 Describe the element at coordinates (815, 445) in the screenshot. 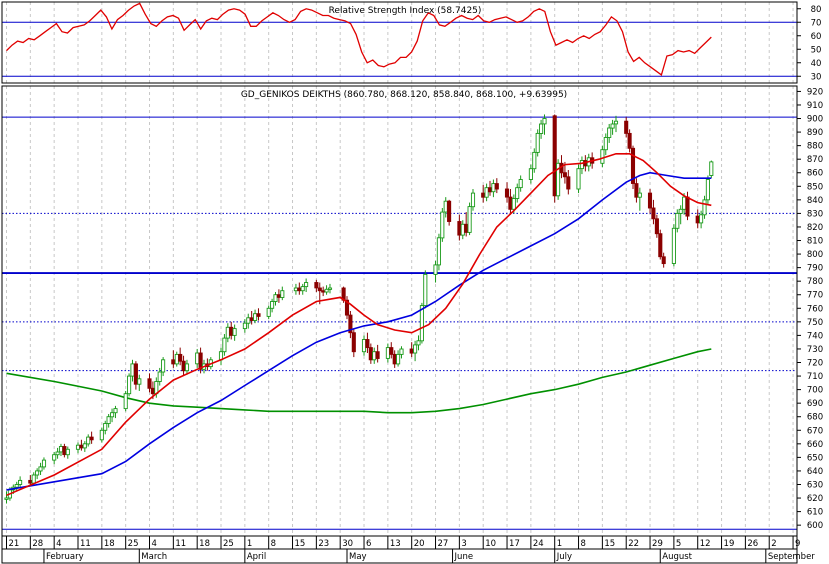

I see `price-tick-label: 660` at that location.